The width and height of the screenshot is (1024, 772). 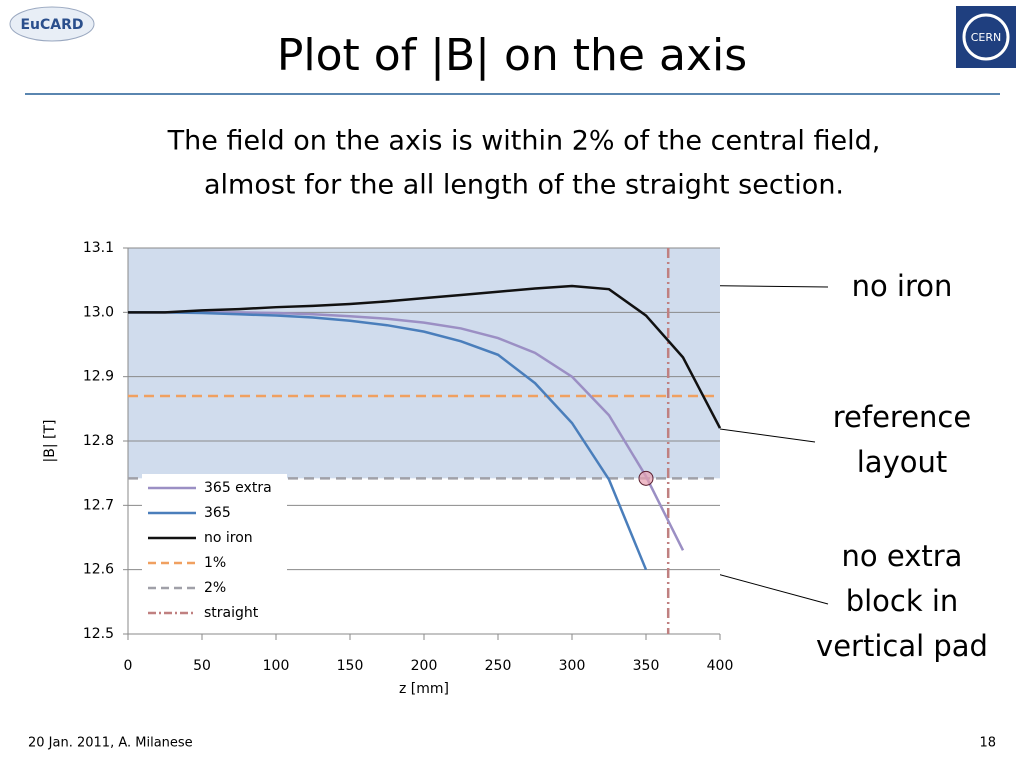 I want to click on x-tick-label: 100, so click(x=276, y=666).